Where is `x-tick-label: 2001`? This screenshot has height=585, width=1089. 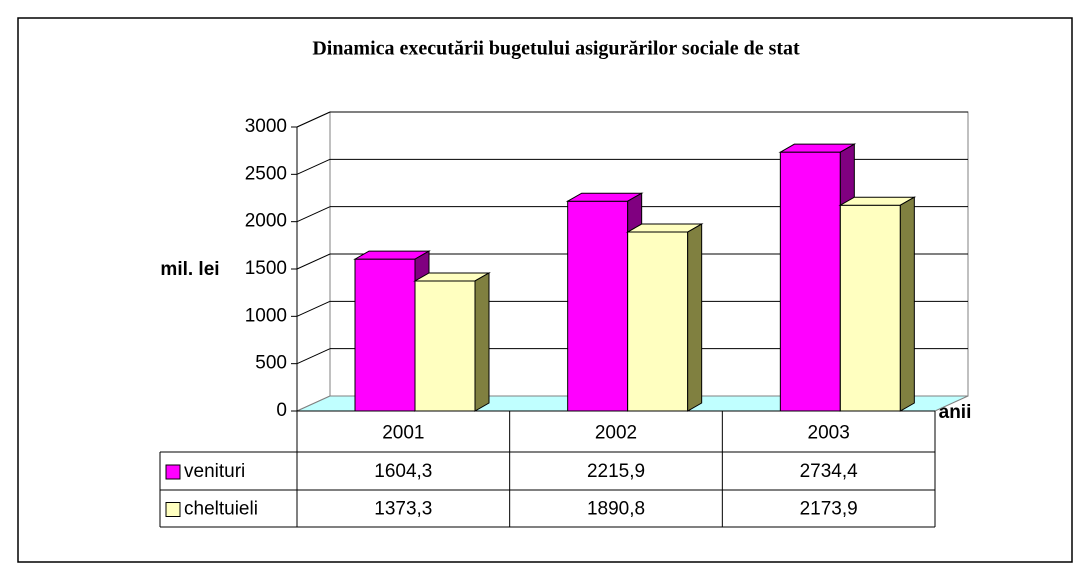
x-tick-label: 2001 is located at coordinates (403, 433).